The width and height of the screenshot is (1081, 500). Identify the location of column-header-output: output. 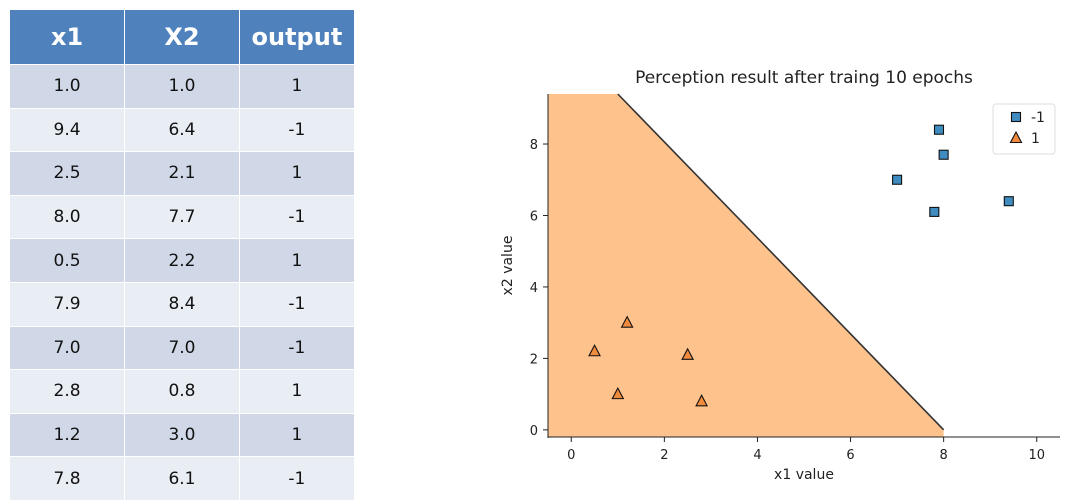
(296, 37).